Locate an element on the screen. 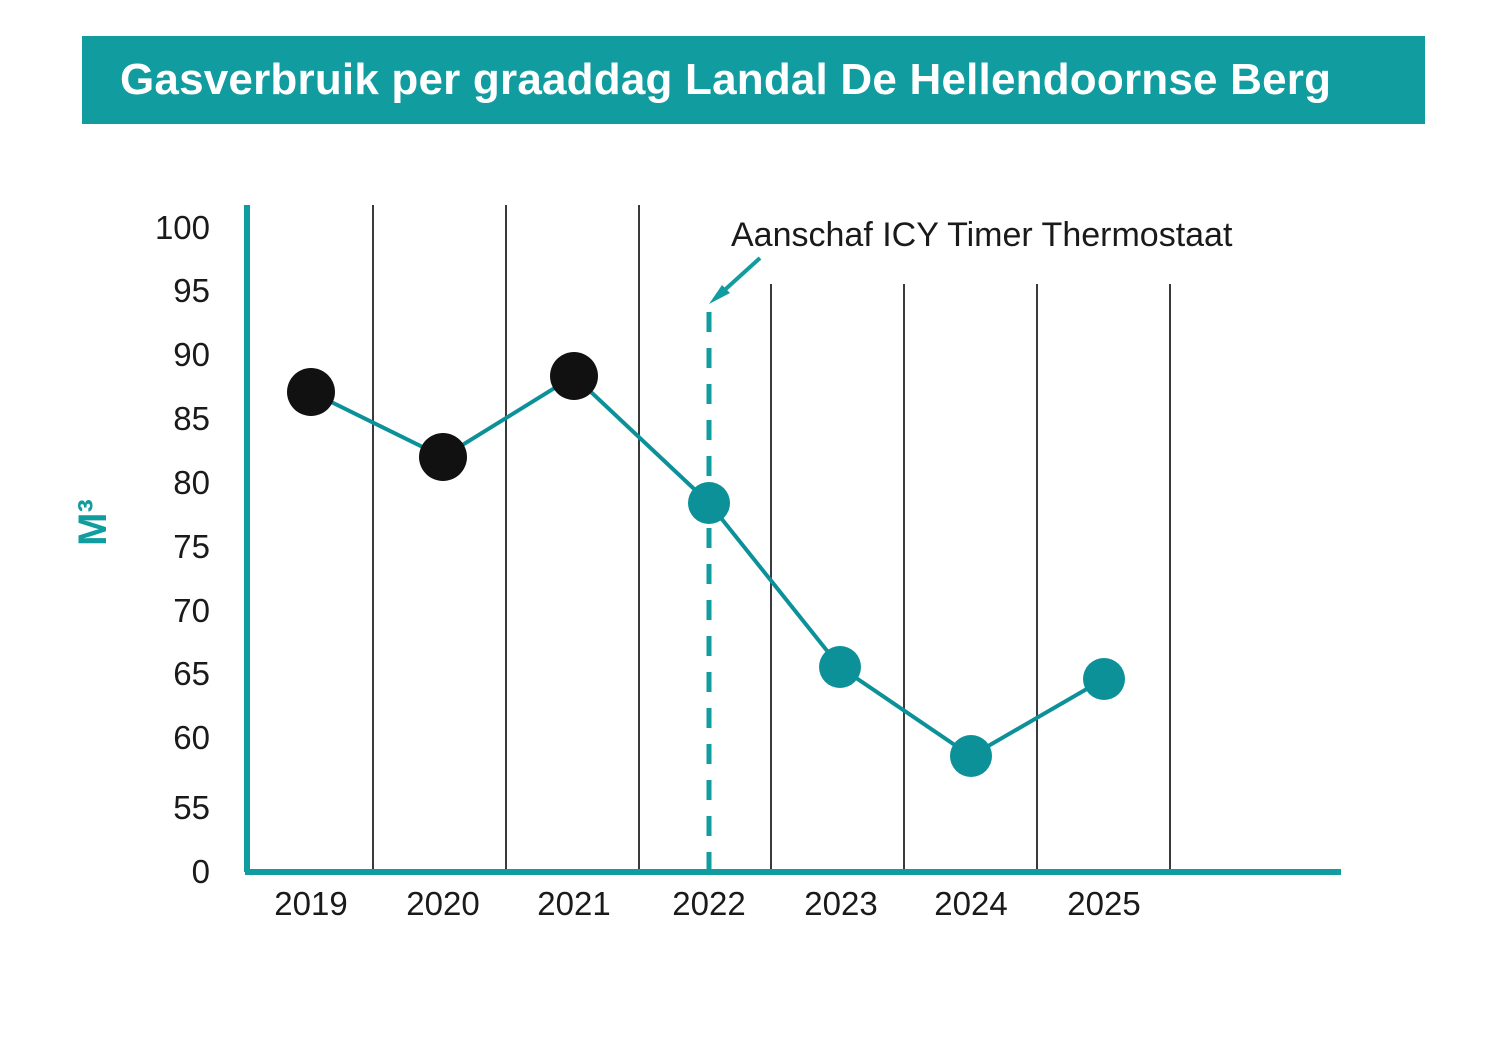 The image size is (1500, 1060). y-tick-label: 0 is located at coordinates (200, 871).